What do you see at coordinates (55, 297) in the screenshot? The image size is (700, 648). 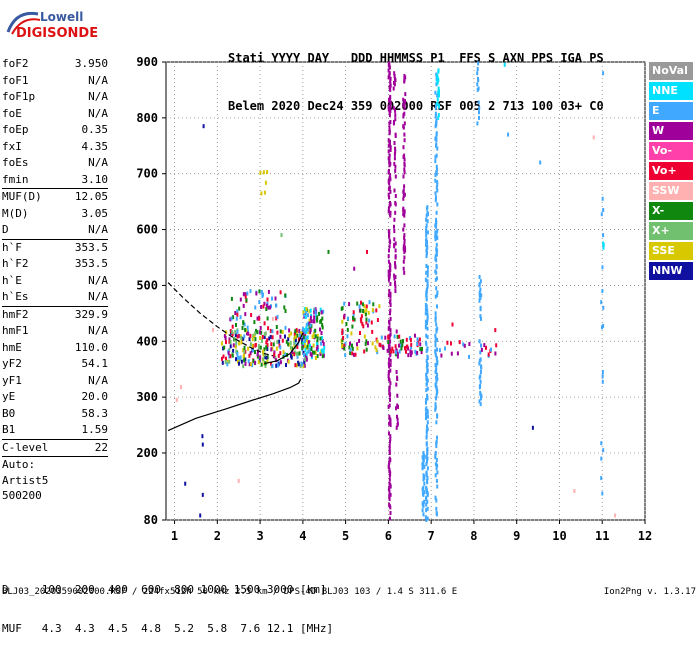 I see `param-row: h`Es N/A` at bounding box center [55, 297].